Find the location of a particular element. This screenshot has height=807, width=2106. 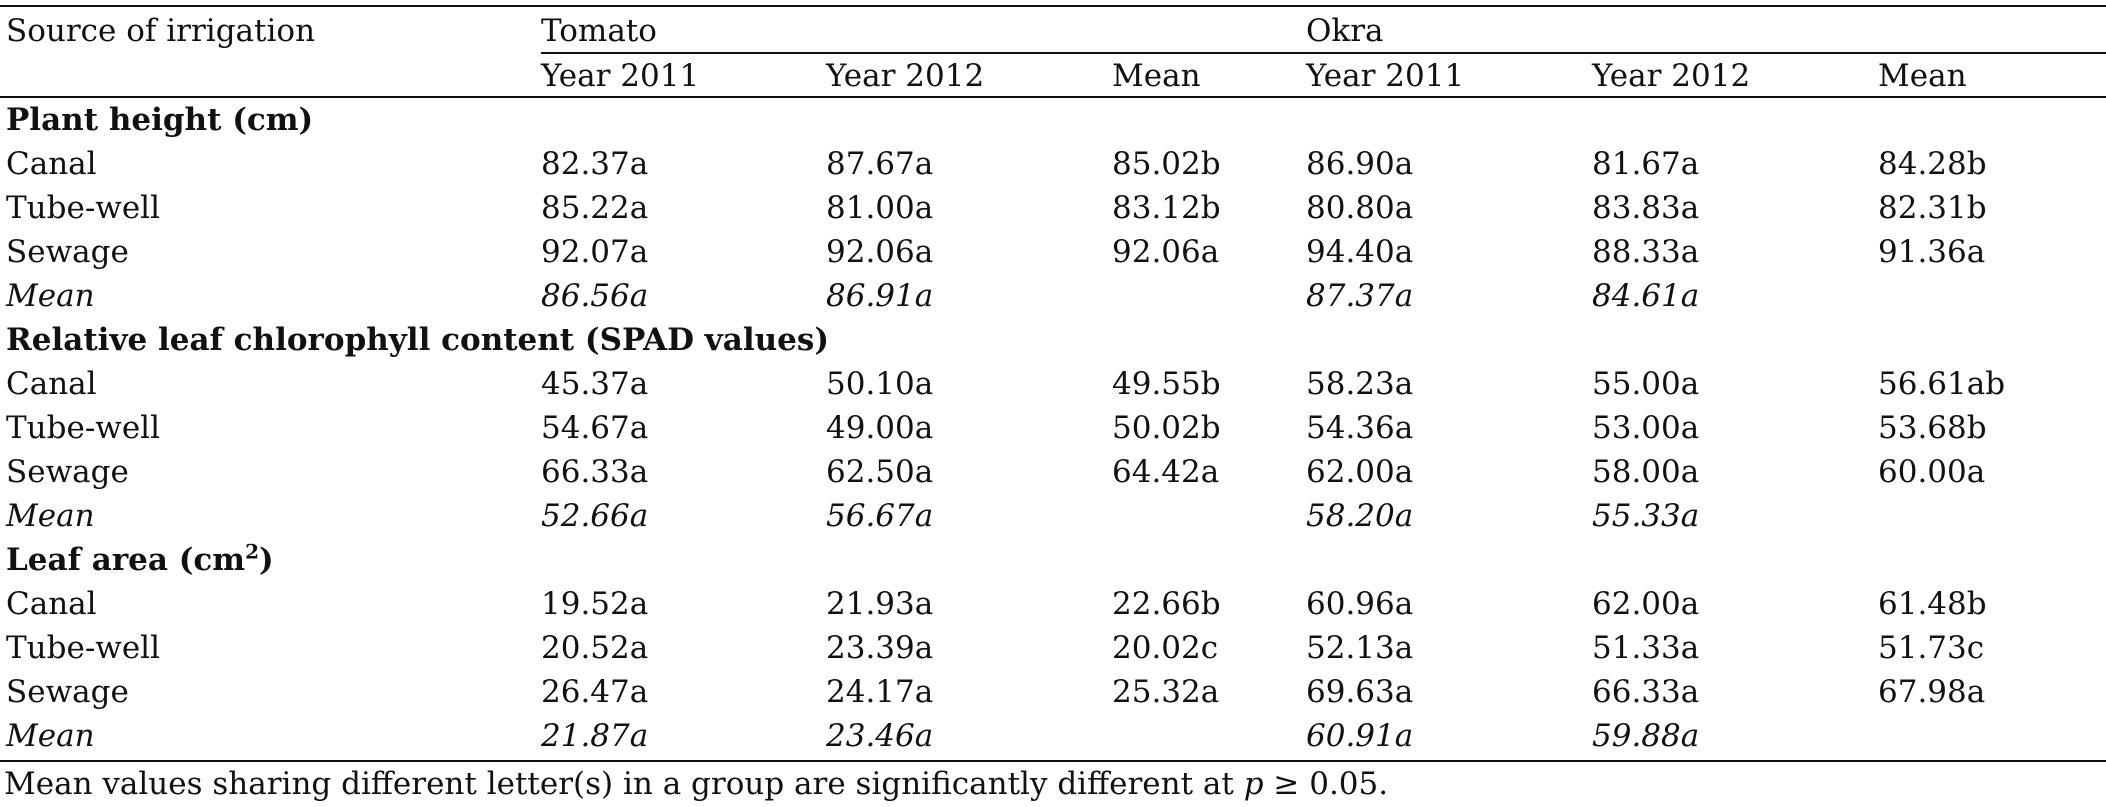

table-cell: 67.98a is located at coordinates (1932, 692).